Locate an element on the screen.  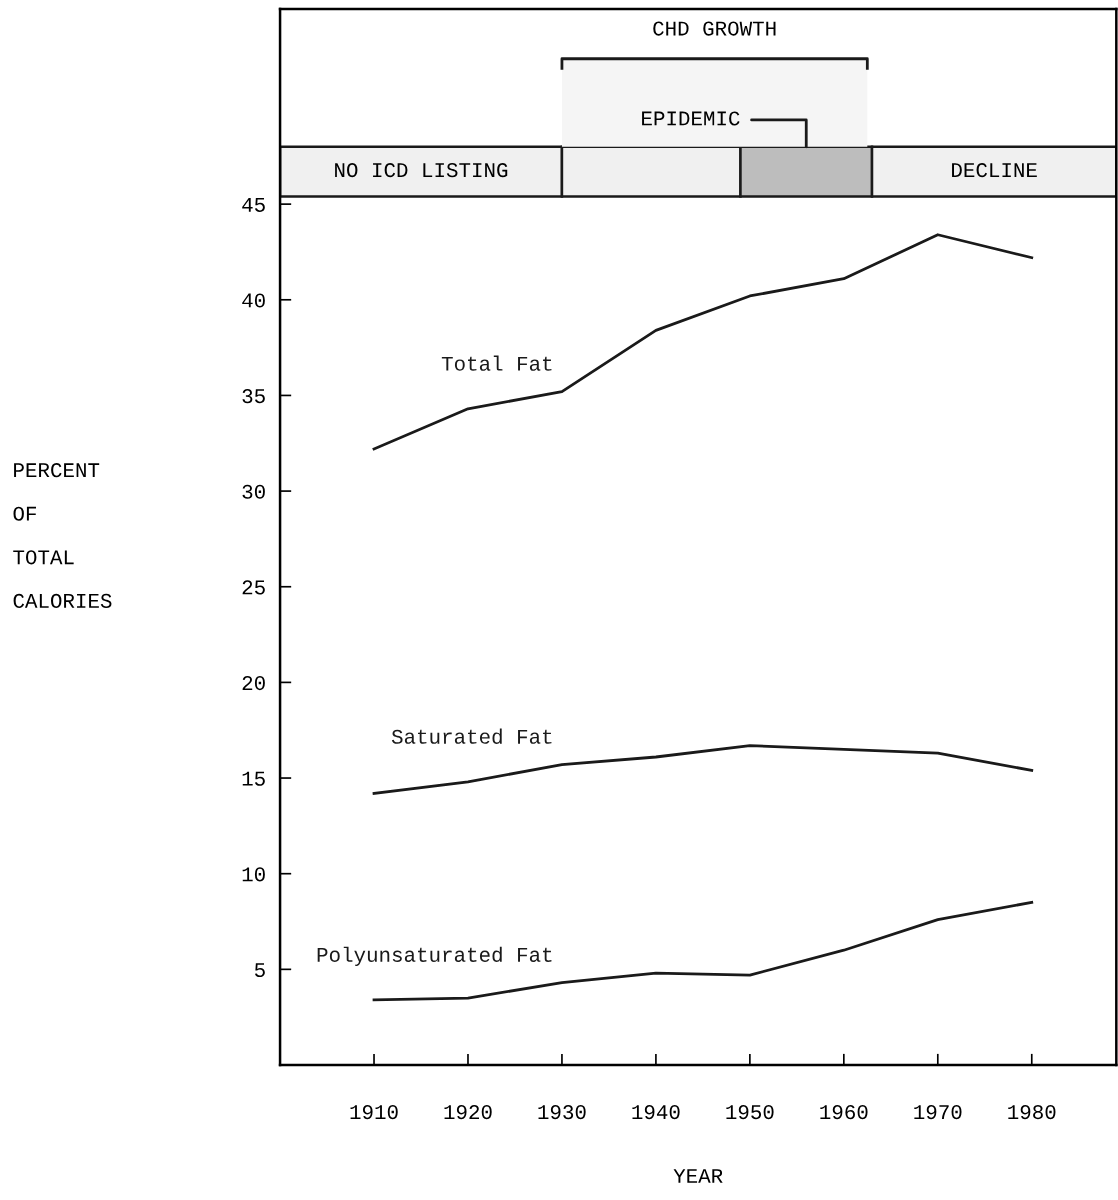
x-tick-label: 1940 is located at coordinates (656, 1112).